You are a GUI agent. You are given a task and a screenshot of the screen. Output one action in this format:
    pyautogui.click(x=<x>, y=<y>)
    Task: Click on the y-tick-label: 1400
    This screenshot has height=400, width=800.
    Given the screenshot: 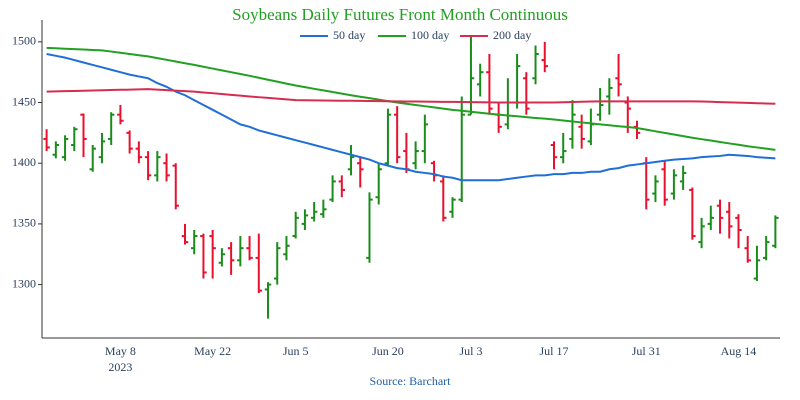 What is the action you would take?
    pyautogui.click(x=24, y=162)
    